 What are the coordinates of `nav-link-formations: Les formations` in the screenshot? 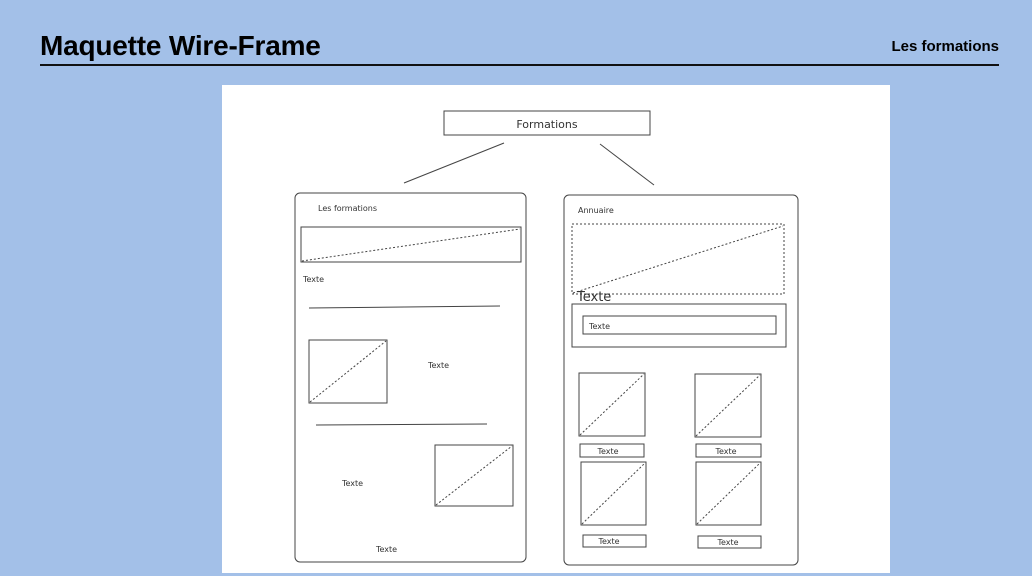 It's located at (945, 46).